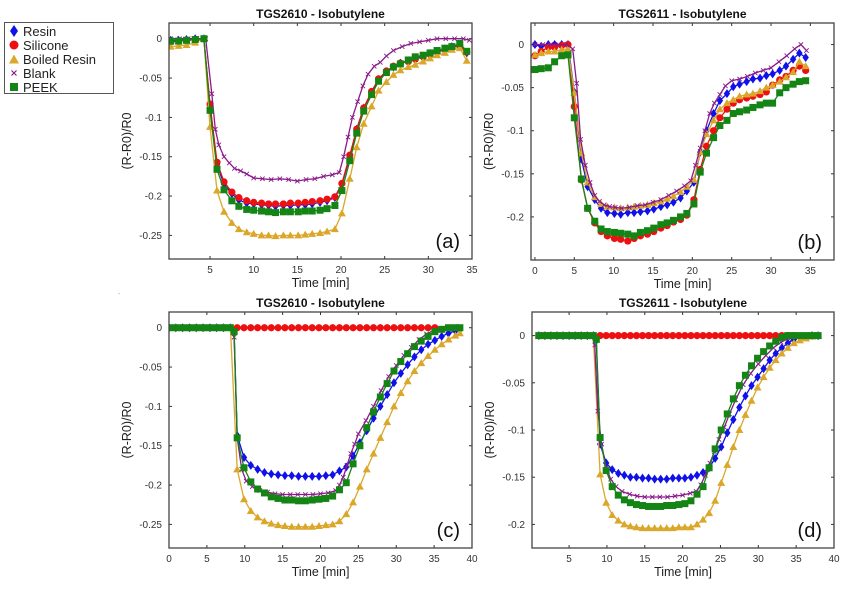 Image resolution: width=847 pixels, height=589 pixels. I want to click on axes-frame, so click(320, 141).